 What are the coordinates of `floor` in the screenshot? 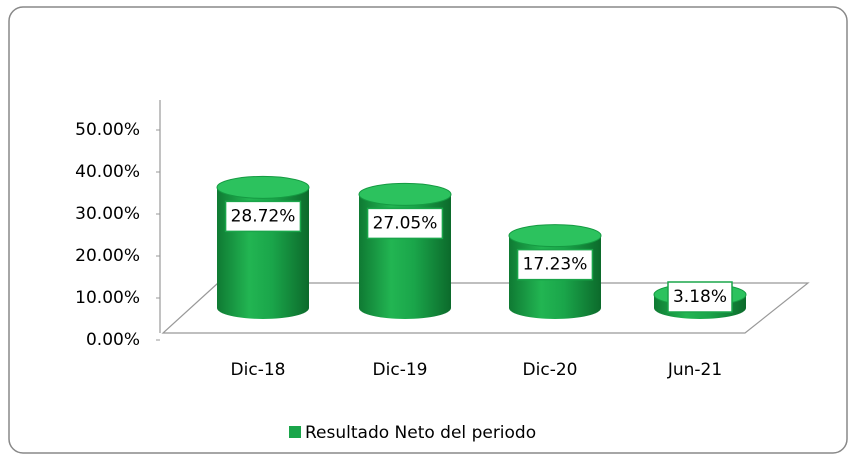 It's located at (485, 308).